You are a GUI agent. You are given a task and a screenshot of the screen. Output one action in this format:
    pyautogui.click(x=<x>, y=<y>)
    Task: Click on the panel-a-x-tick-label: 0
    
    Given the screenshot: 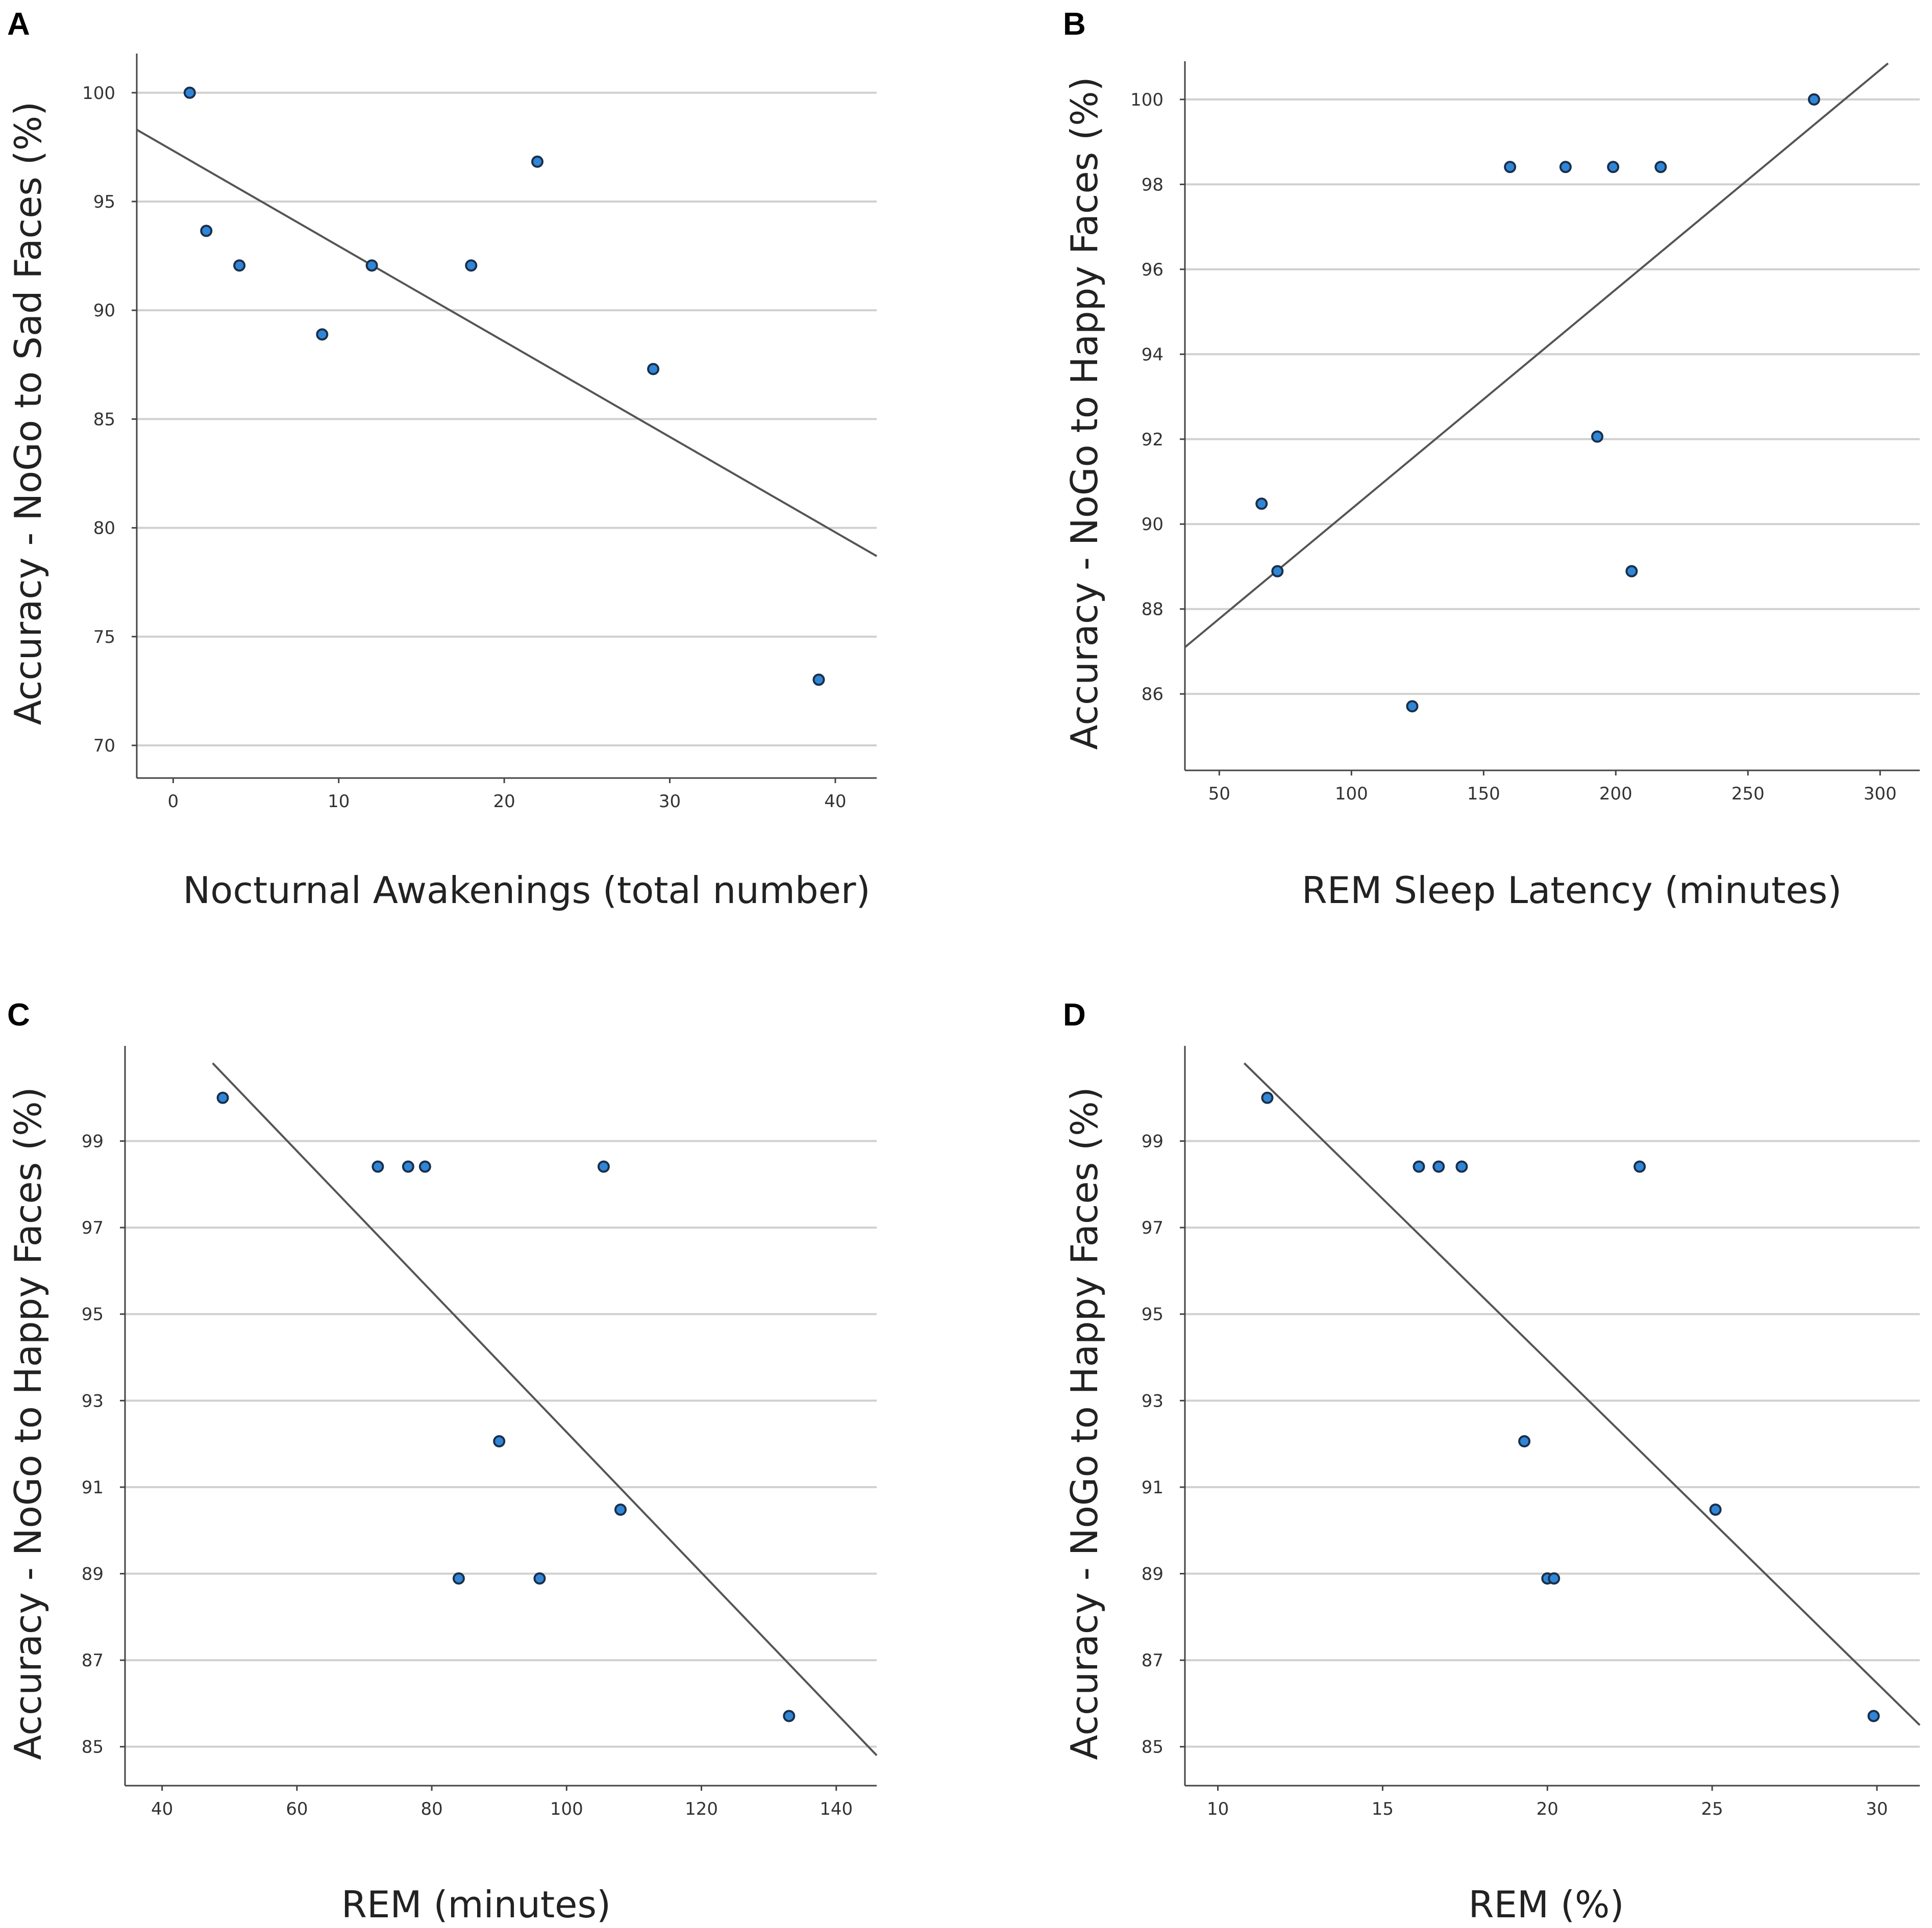 What is the action you would take?
    pyautogui.click(x=173, y=801)
    